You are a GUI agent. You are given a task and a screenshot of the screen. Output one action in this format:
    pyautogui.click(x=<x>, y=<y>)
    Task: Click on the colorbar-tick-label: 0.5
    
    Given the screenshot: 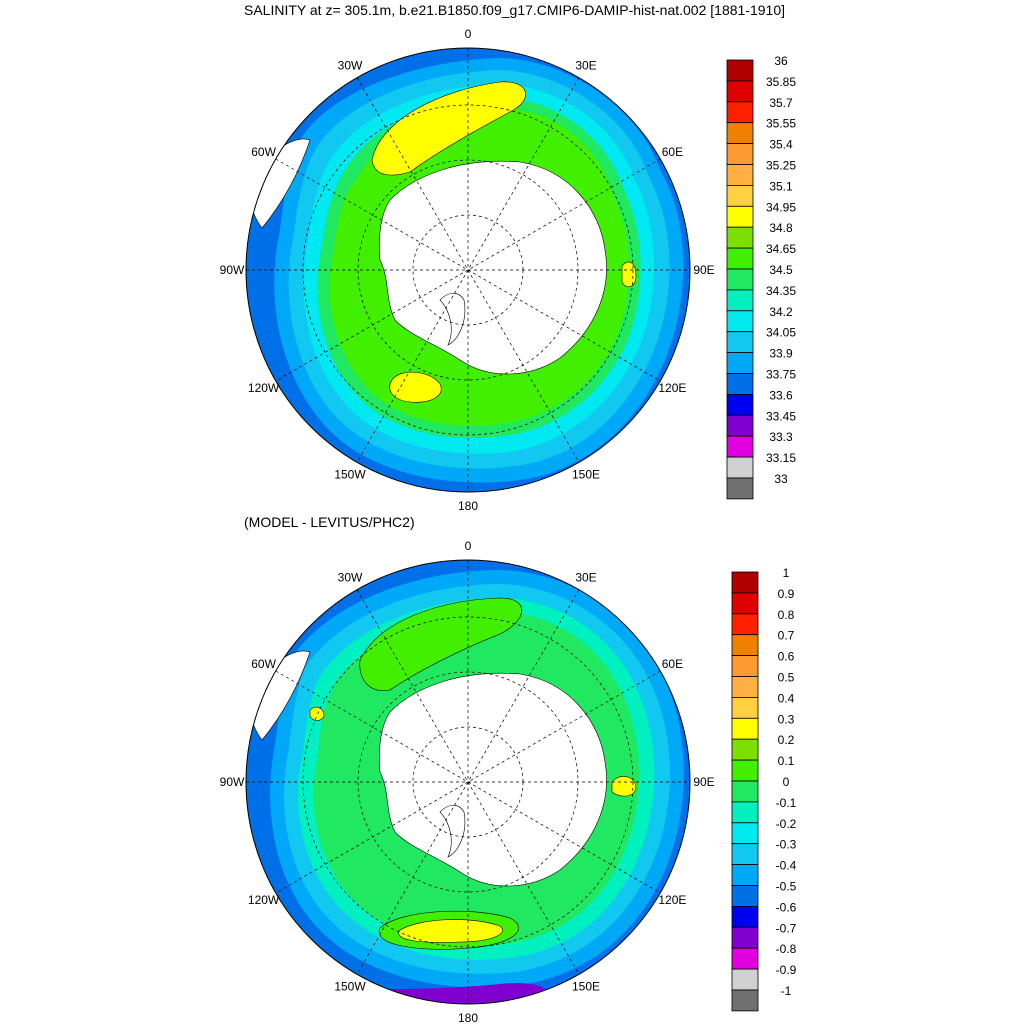 What is the action you would take?
    pyautogui.click(x=786, y=678)
    